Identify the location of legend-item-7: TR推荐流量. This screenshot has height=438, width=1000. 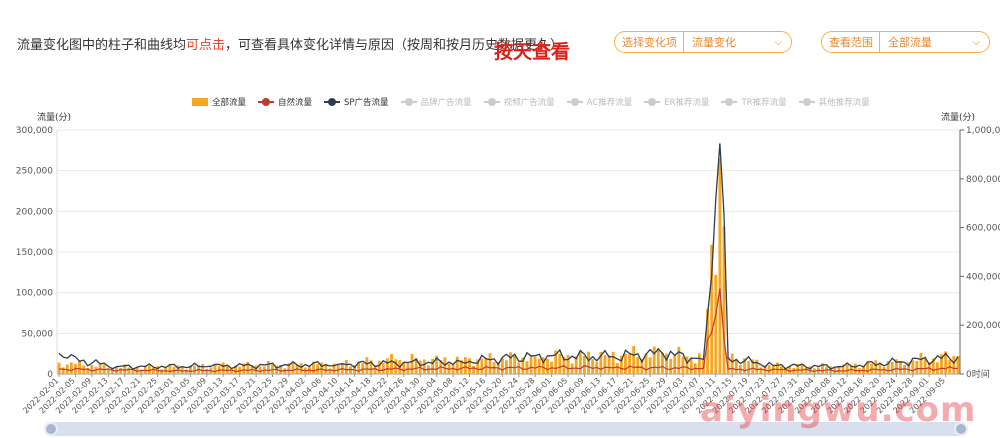
(754, 102).